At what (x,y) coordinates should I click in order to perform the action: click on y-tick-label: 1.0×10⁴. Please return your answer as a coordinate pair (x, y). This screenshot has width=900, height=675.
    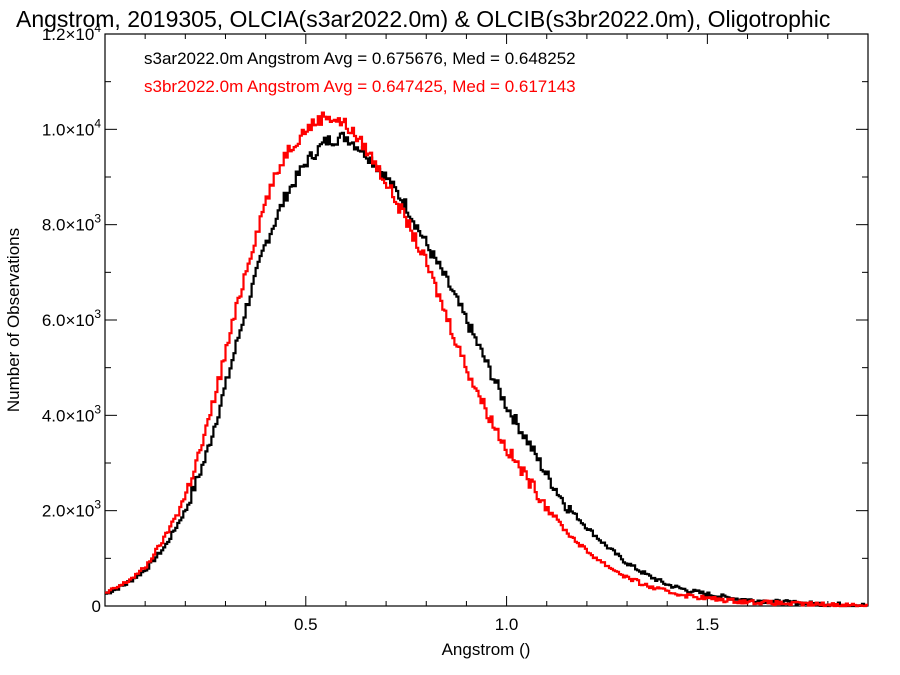
    Looking at the image, I should click on (71, 127).